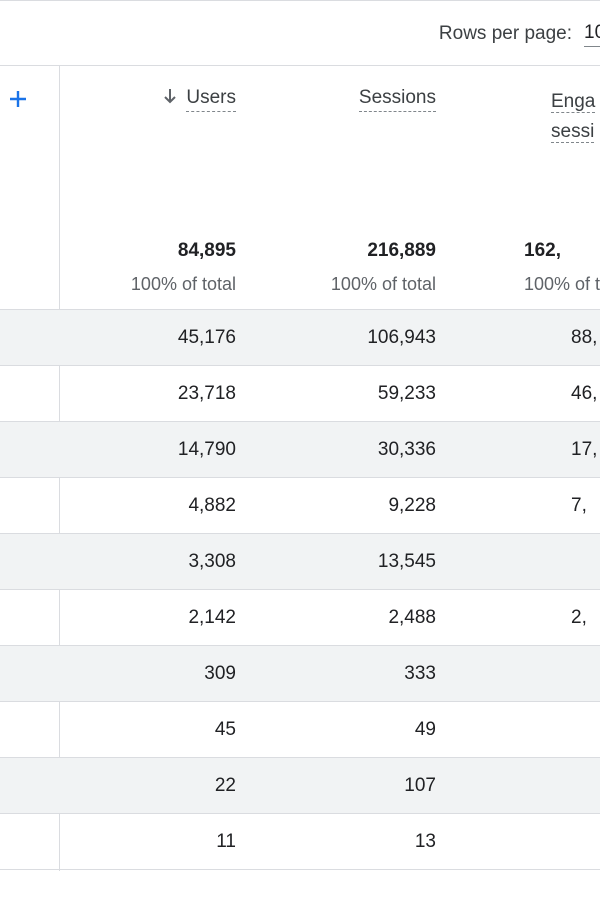  What do you see at coordinates (420, 673) in the screenshot?
I see `cell-sessions: 333` at bounding box center [420, 673].